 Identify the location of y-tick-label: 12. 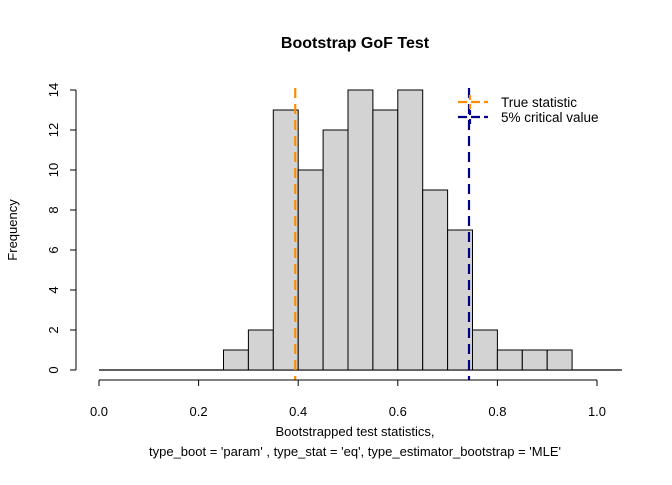
(53, 130).